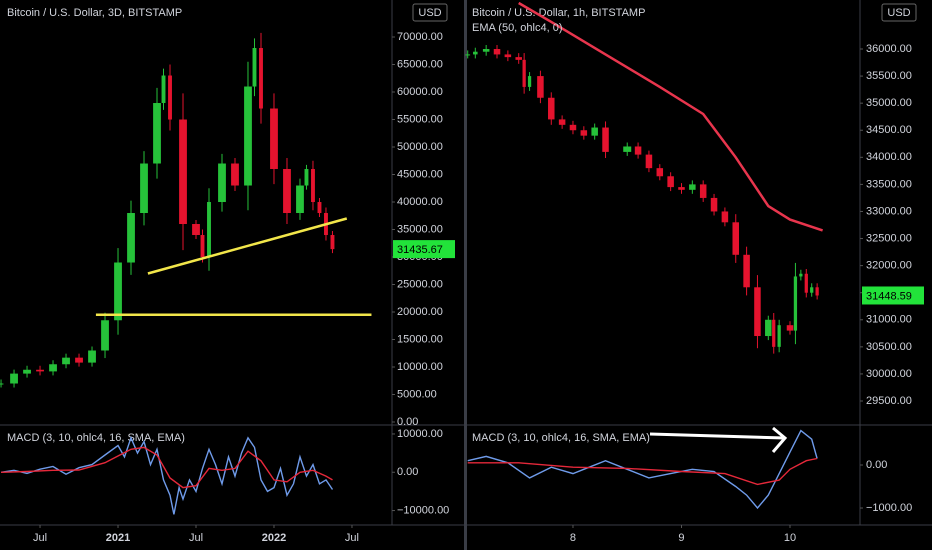 The height and width of the screenshot is (550, 932). What do you see at coordinates (889, 374) in the screenshot?
I see `y-tick-label: 30000.00` at bounding box center [889, 374].